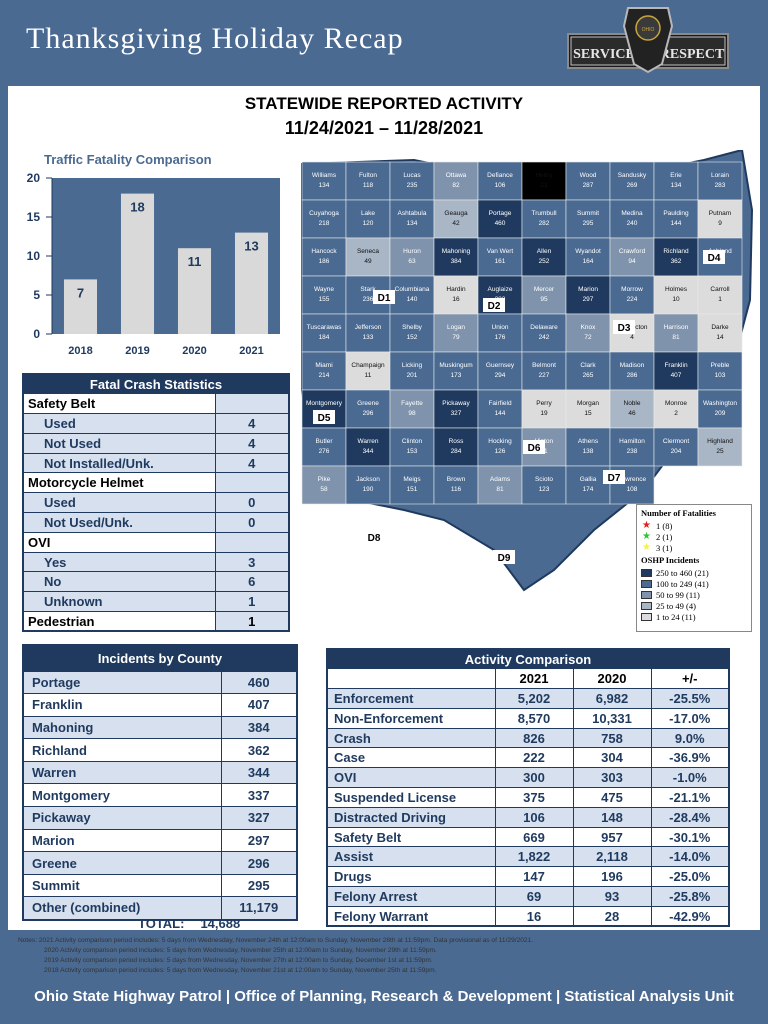 This screenshot has height=1024, width=768. I want to click on county-map-value: 218, so click(324, 223).